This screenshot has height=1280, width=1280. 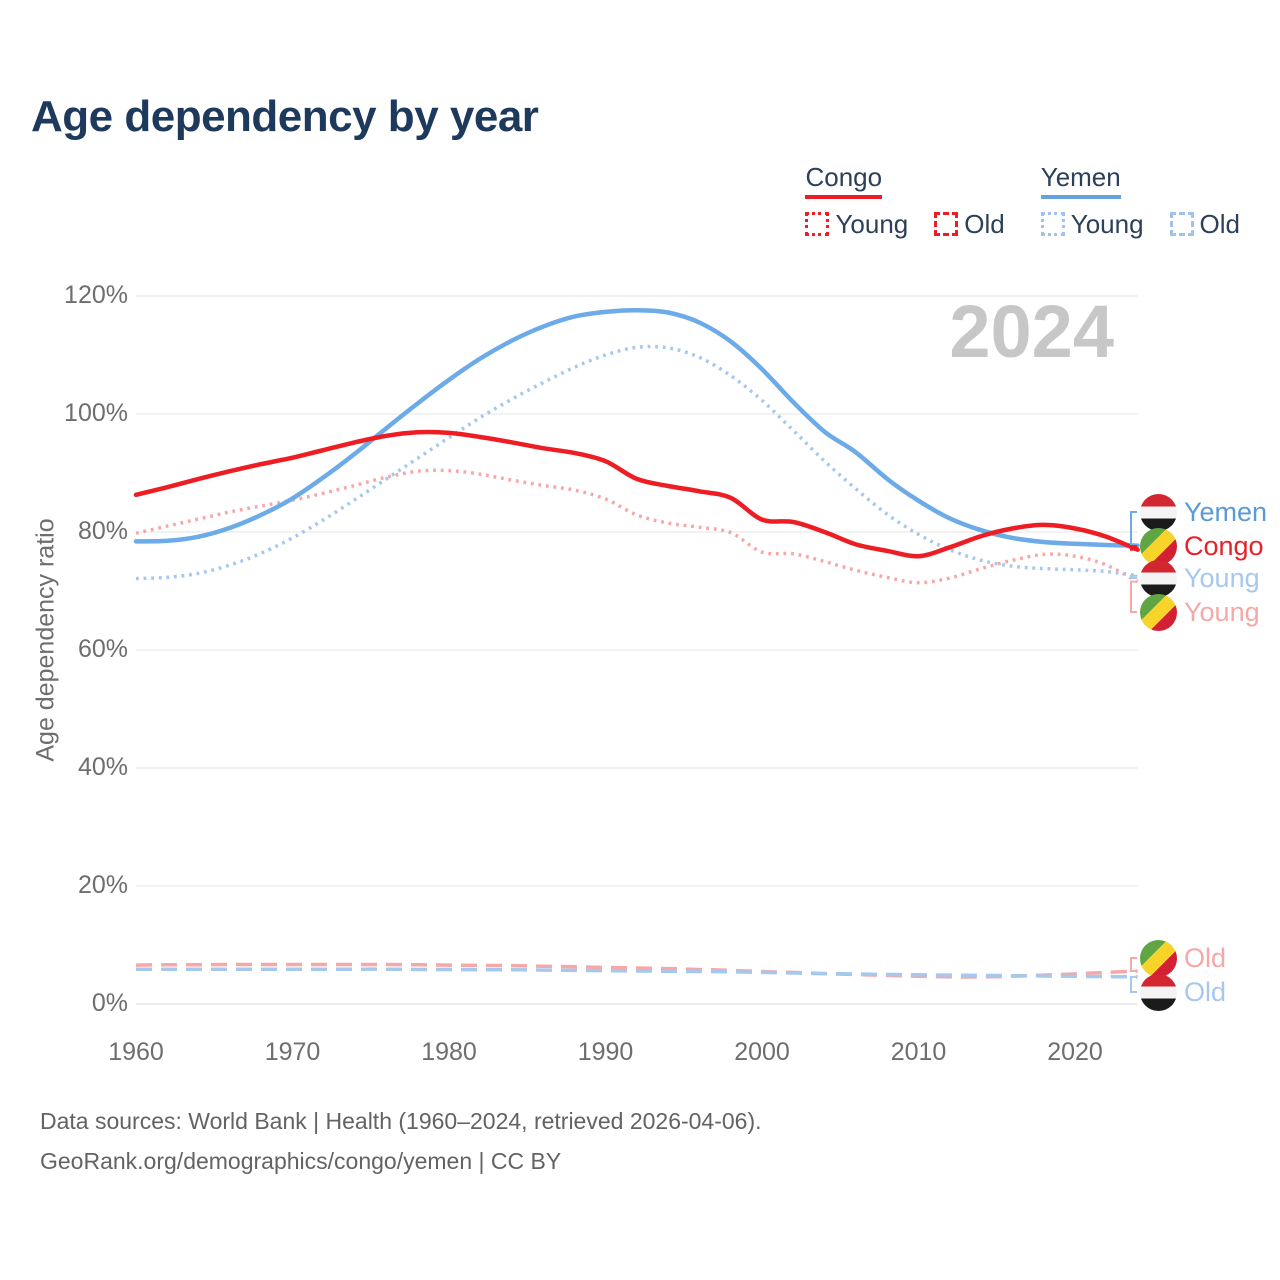 What do you see at coordinates (285, 116) in the screenshot?
I see `page-title: Age dependency by year` at bounding box center [285, 116].